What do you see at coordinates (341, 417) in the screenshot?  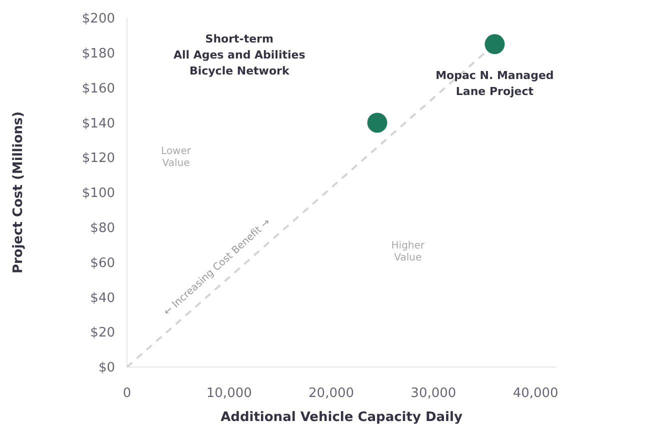 I see `x-axis-title: Additional Vehicle Capacity Daily` at bounding box center [341, 417].